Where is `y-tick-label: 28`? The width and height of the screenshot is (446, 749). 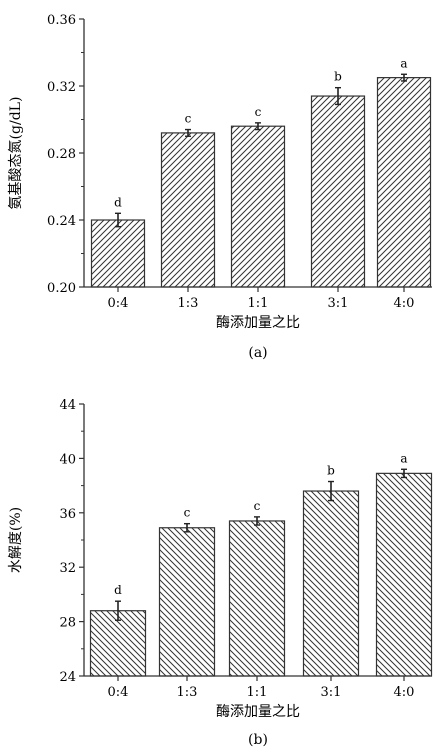
y-tick-label: 28 is located at coordinates (67, 623).